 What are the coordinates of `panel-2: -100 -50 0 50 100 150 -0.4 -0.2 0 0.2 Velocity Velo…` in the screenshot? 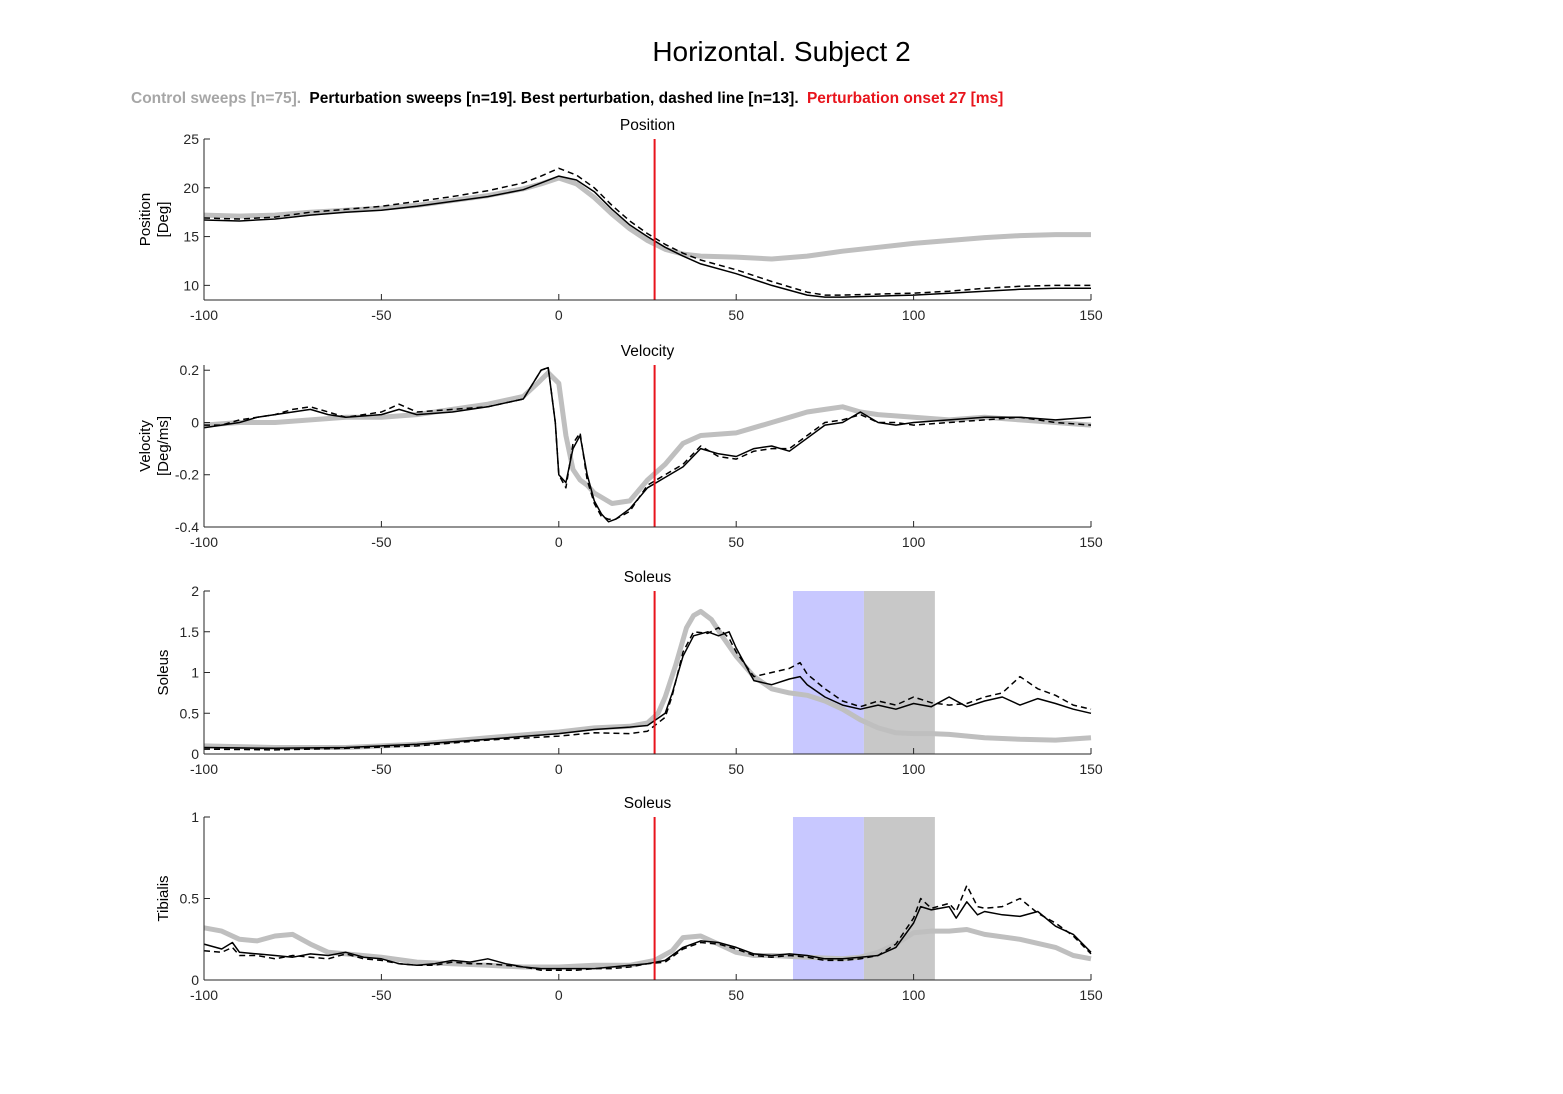 It's located at (620, 446).